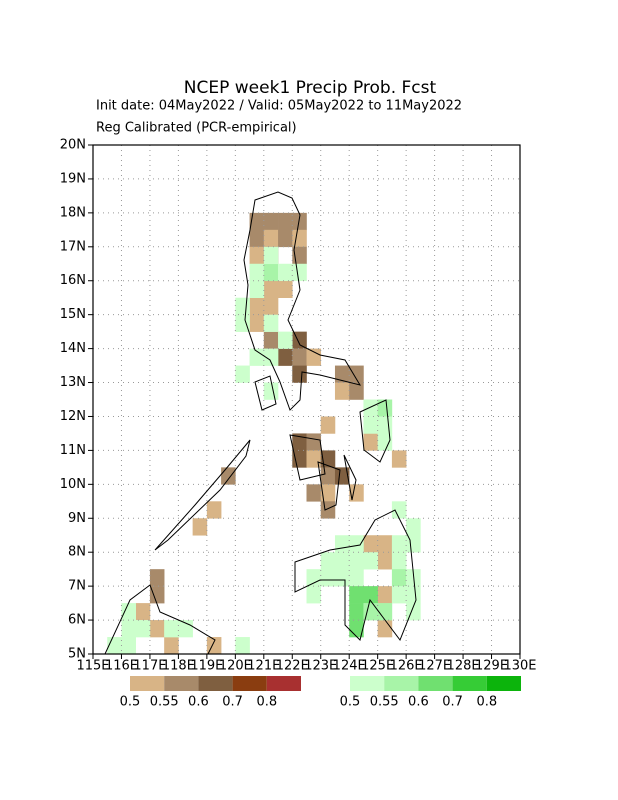 Image resolution: width=618 pixels, height=800 pixels. I want to click on legend-label: 0.6, so click(198, 702).